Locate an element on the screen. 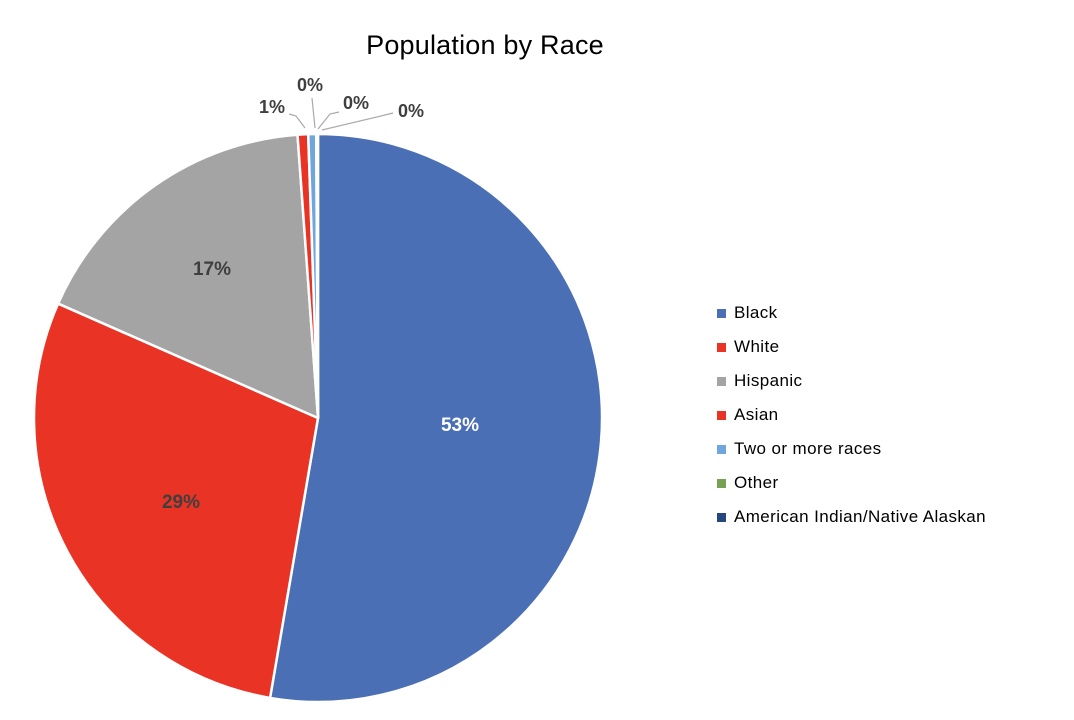 The width and height of the screenshot is (1074, 720). chart-title: Population by Race is located at coordinates (485, 45).